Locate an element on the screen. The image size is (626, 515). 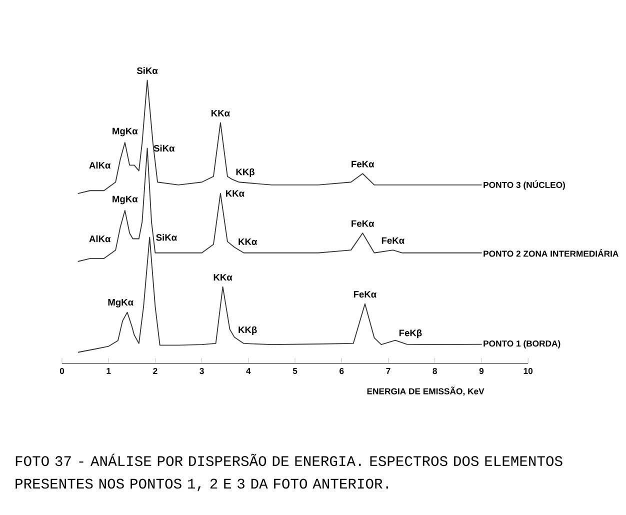
annotation: FeKβ is located at coordinates (410, 333).